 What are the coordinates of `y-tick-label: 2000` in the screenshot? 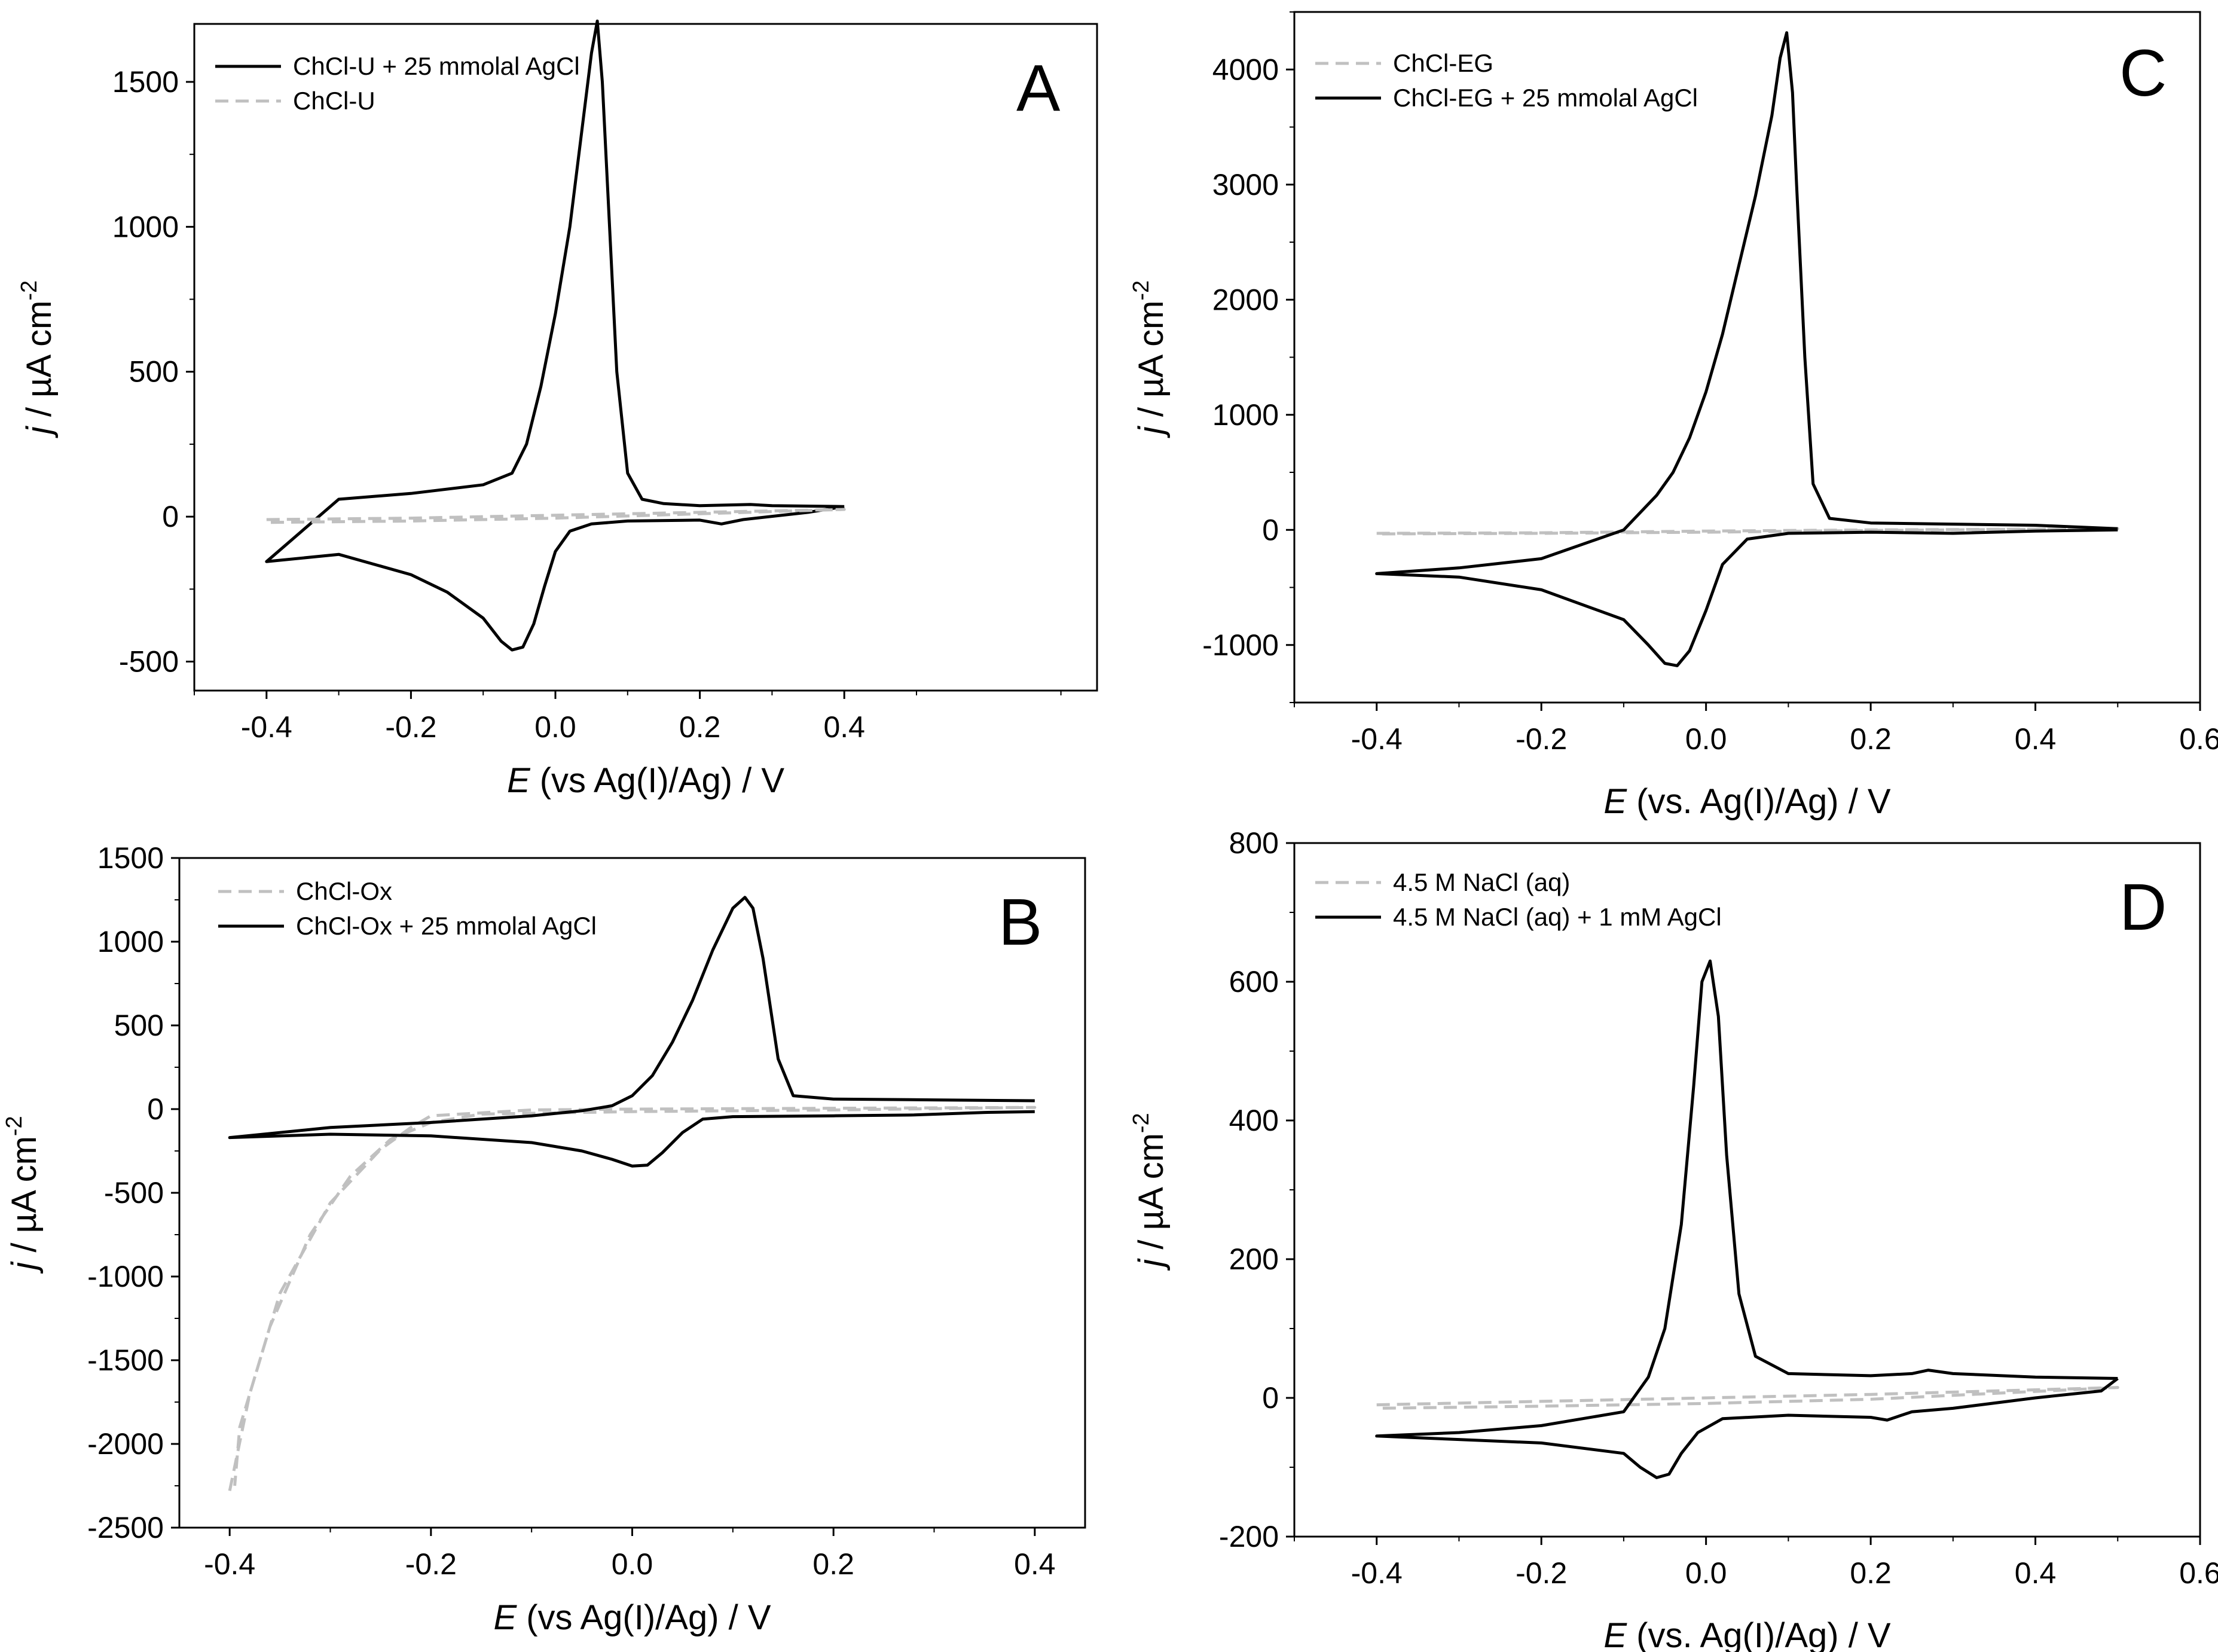 It's located at (1245, 300).